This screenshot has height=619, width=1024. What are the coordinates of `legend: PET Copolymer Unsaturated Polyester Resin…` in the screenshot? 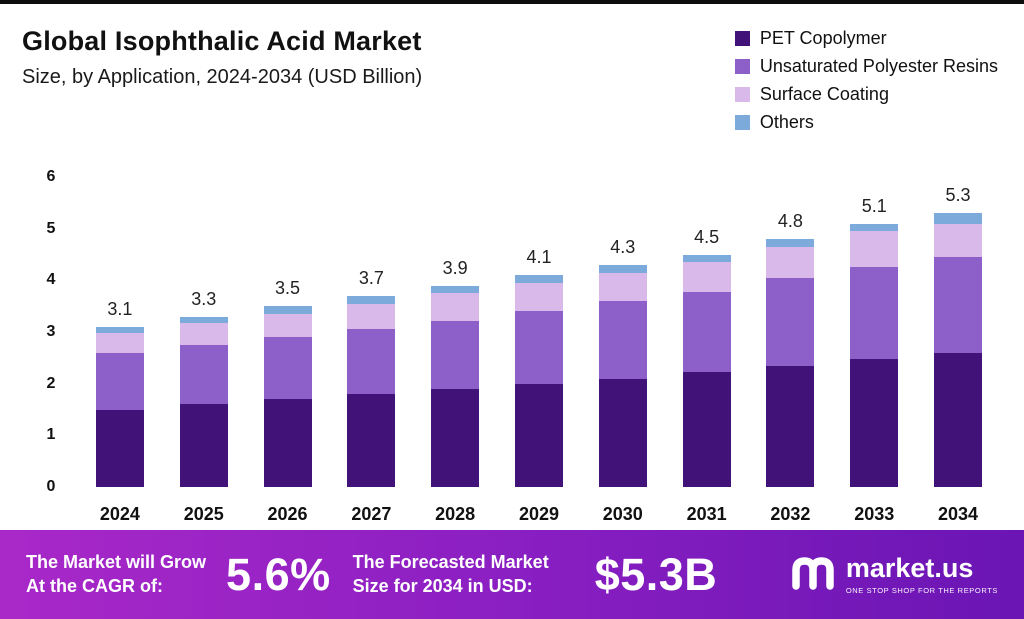 It's located at (866, 79).